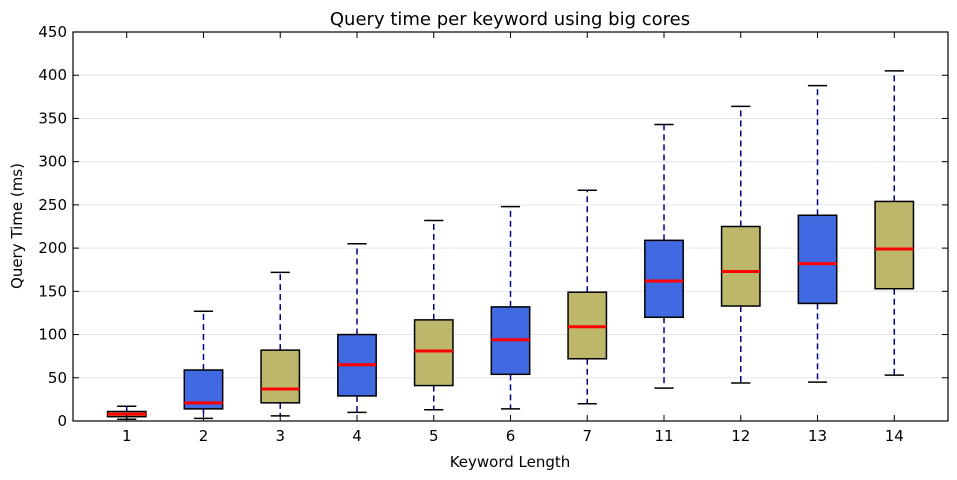  What do you see at coordinates (17, 226) in the screenshot?
I see `y-axis-label: Query Time (ms)` at bounding box center [17, 226].